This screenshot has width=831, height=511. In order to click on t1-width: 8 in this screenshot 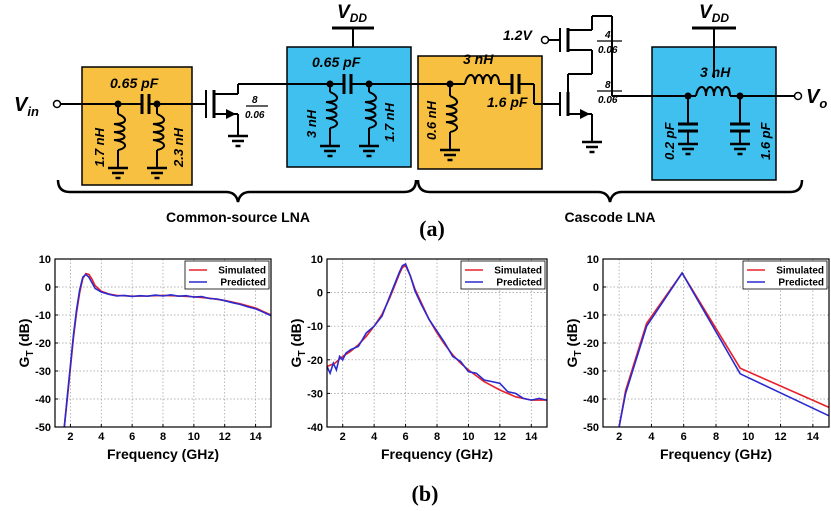, I will do `click(255, 100)`.